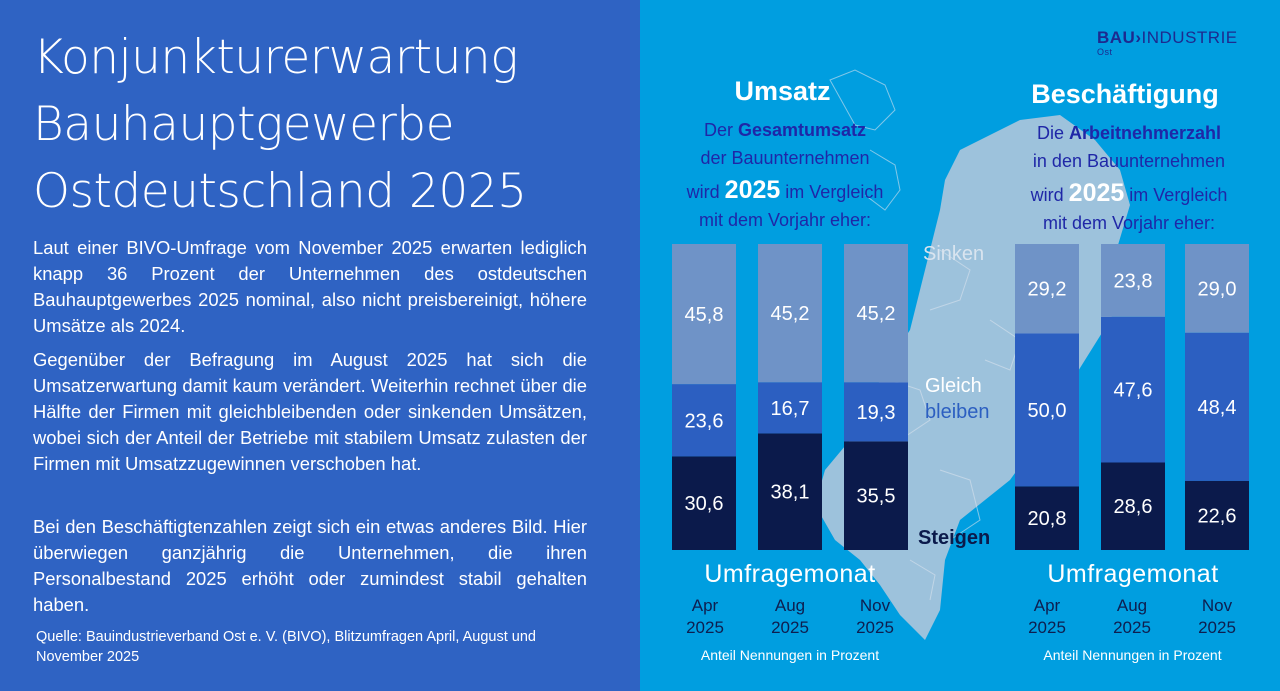 This screenshot has height=691, width=1280. What do you see at coordinates (705, 192) in the screenshot?
I see `umsatz-desc-3-pre: wird` at bounding box center [705, 192].